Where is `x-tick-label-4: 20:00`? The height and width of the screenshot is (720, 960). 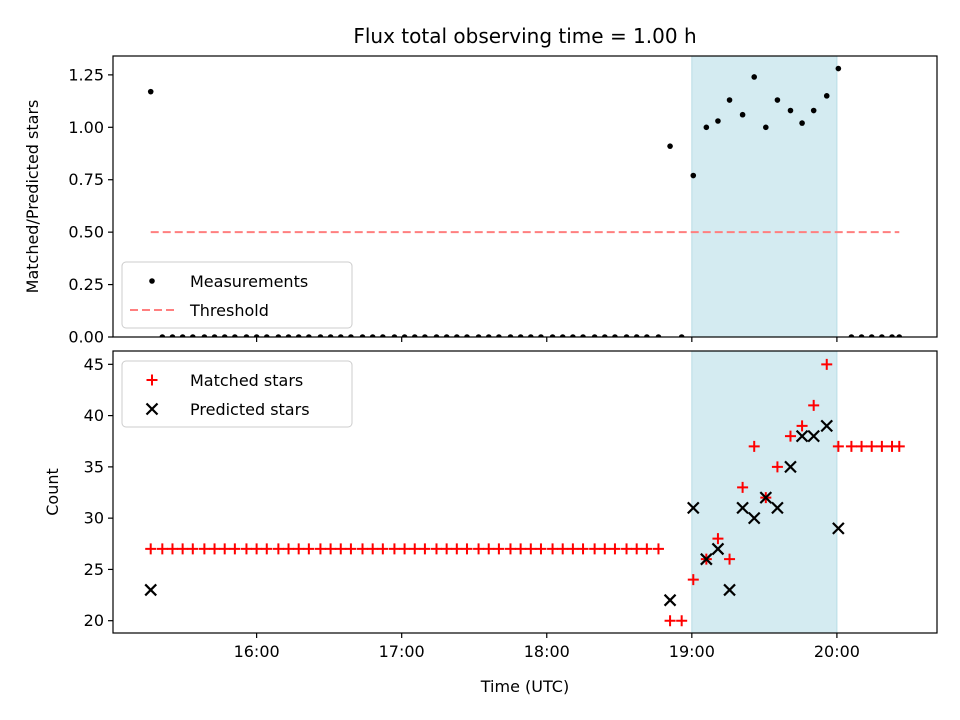
x-tick-label-4: 20:00 is located at coordinates (837, 651).